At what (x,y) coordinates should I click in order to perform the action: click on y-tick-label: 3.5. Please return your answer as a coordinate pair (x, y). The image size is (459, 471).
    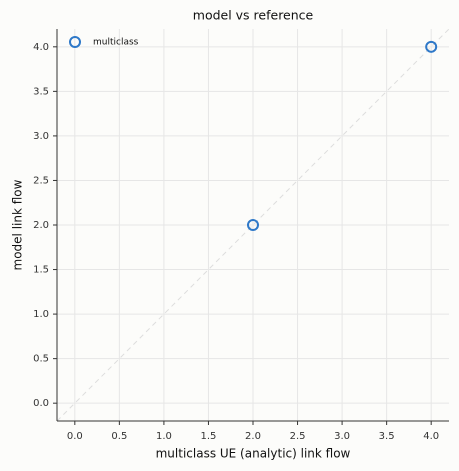
    Looking at the image, I should click on (41, 91).